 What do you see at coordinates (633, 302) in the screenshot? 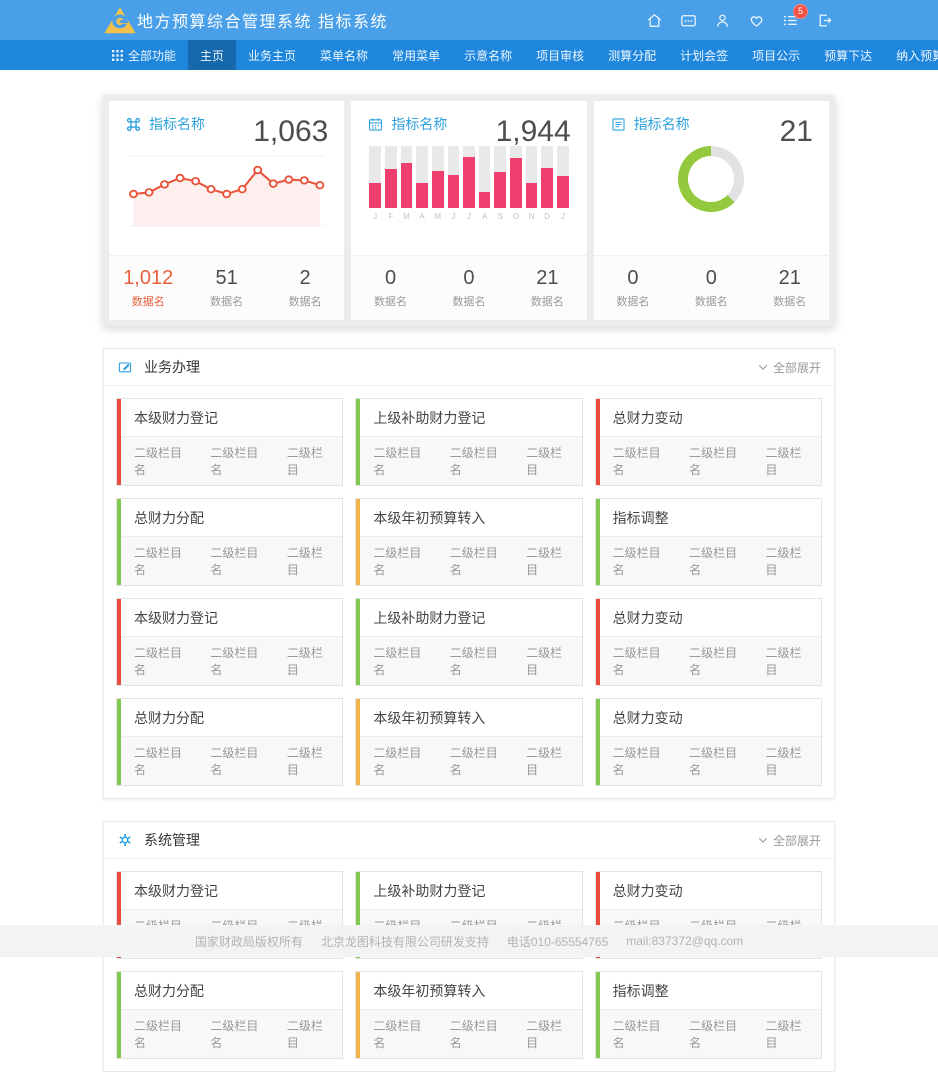
I see `stat-label: 数据名` at bounding box center [633, 302].